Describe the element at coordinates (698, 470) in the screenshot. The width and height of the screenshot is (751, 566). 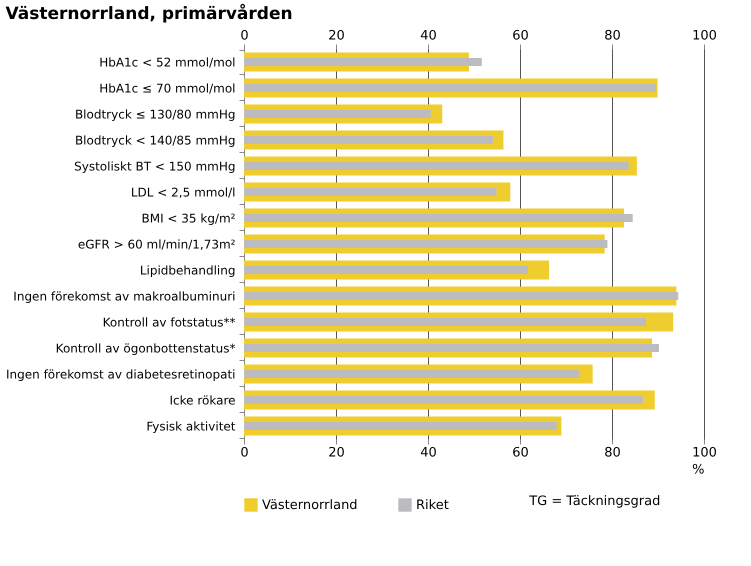
I see `x-axis-title: %` at that location.